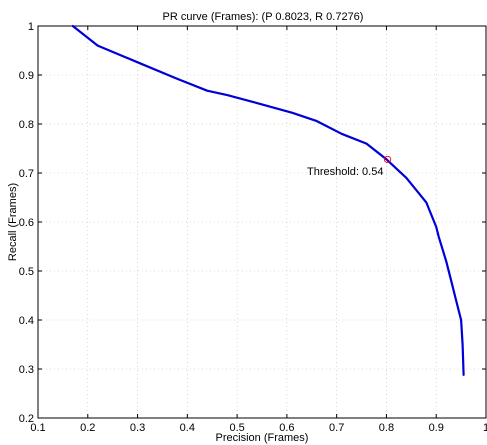  Describe the element at coordinates (286, 428) in the screenshot. I see `x-tick-label: 0.6` at that location.